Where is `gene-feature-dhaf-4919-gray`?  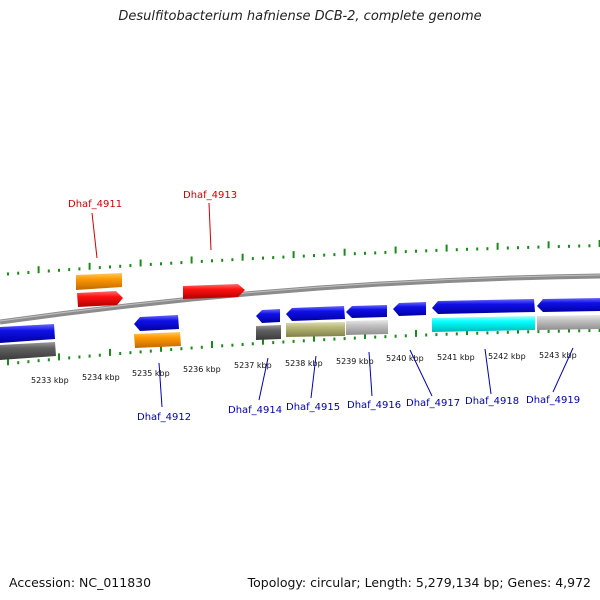
gene-feature-dhaf-4919-gray is located at coordinates (568, 322).